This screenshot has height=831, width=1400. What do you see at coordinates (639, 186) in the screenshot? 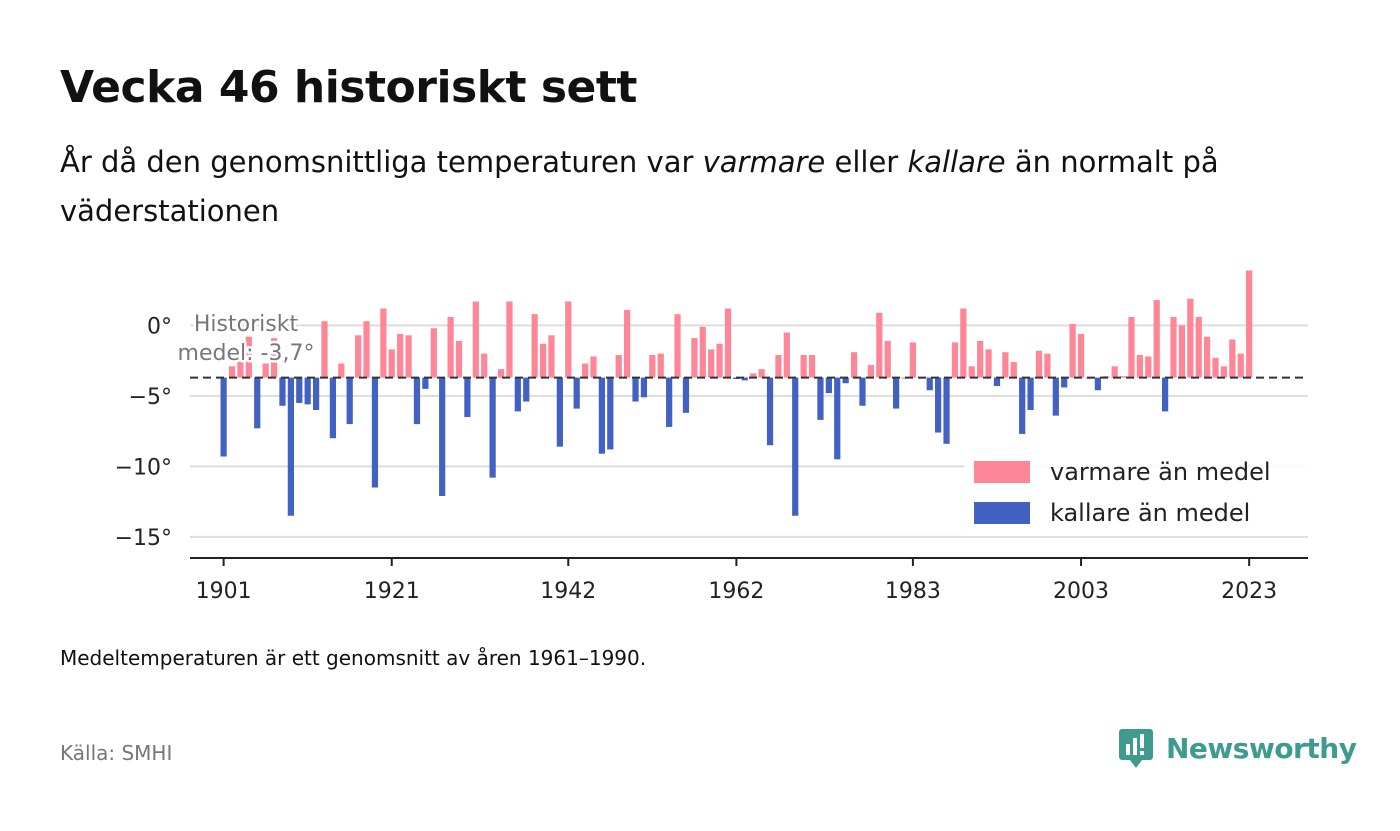
I see `subtitle-part-3: än normalt på väderstationen` at bounding box center [639, 186].